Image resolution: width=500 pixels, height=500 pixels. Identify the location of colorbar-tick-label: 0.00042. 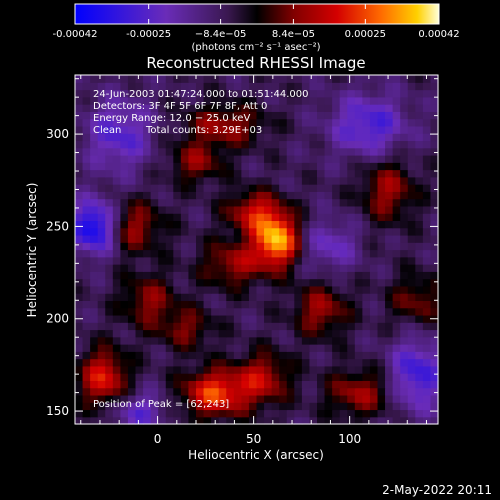
(438, 34).